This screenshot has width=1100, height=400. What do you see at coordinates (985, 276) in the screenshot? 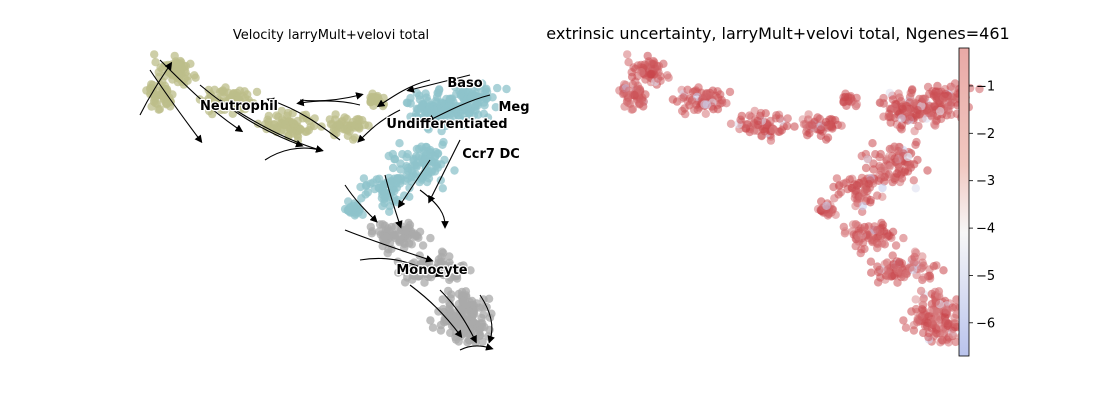
I see `colorbar-tick-label: −5` at bounding box center [985, 276].